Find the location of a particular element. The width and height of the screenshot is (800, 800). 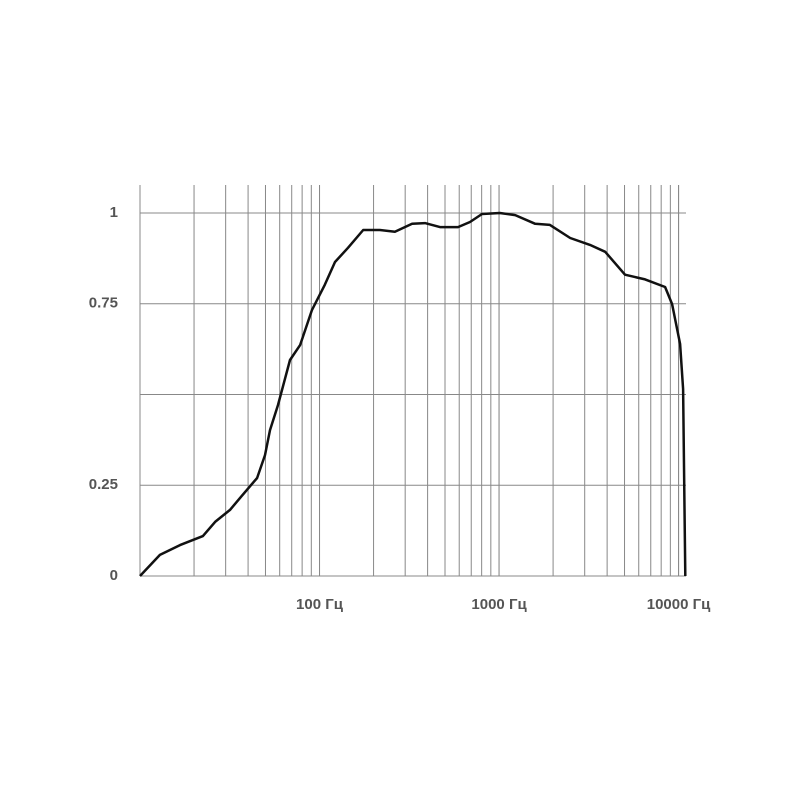

y-tick-label: 0.75 is located at coordinates (103, 303).